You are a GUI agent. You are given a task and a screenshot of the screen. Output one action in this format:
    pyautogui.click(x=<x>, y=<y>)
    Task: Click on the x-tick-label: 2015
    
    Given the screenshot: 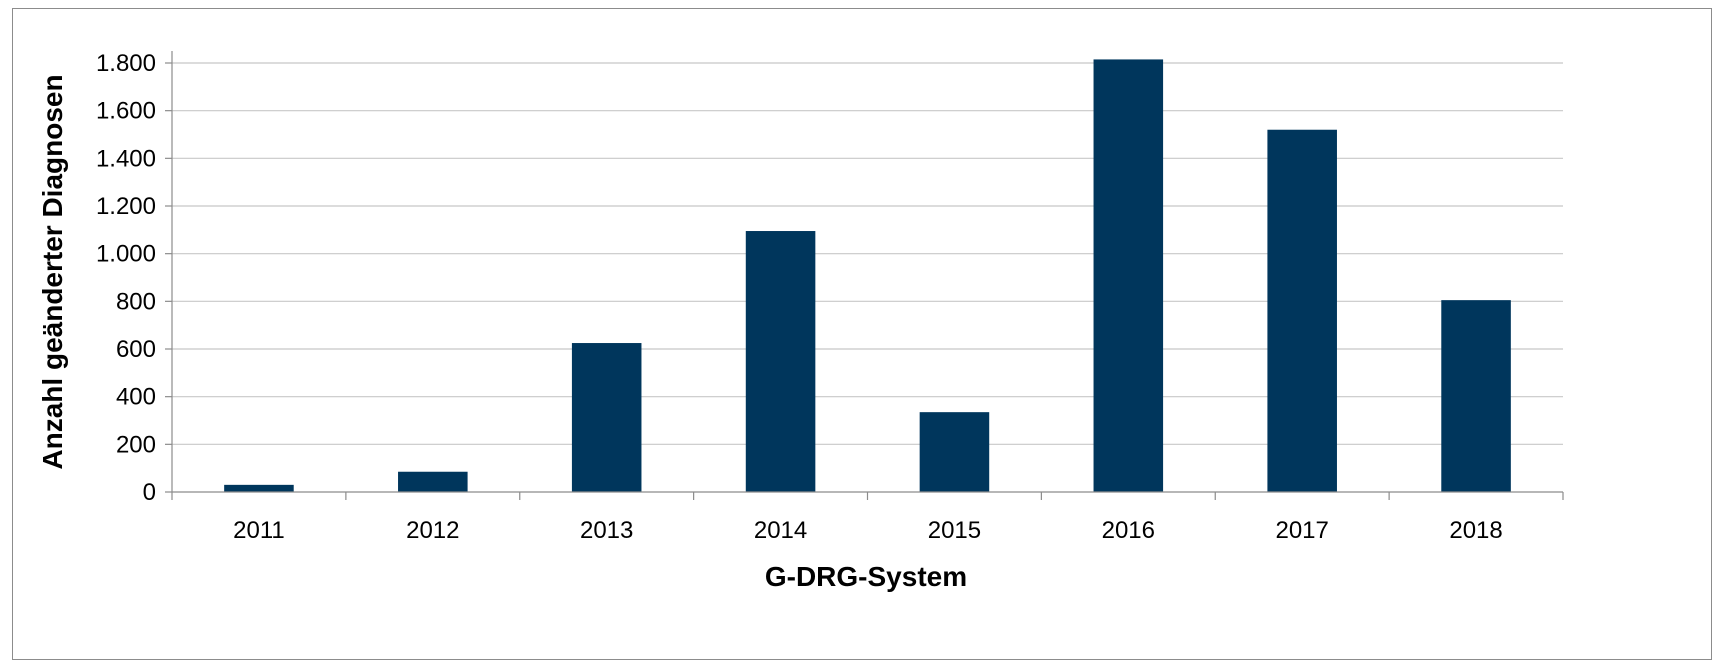 What is the action you would take?
    pyautogui.click(x=954, y=530)
    